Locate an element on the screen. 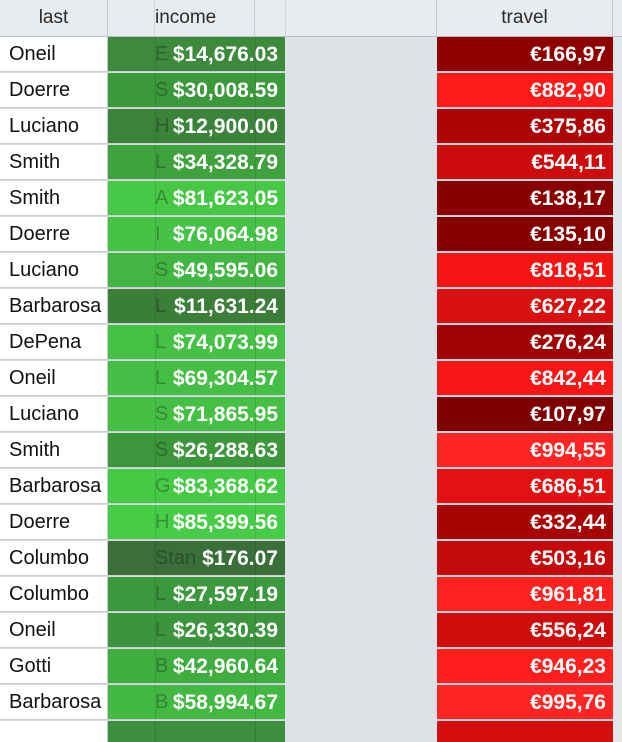 The height and width of the screenshot is (742, 622). cell-last: DePena is located at coordinates (54, 342).